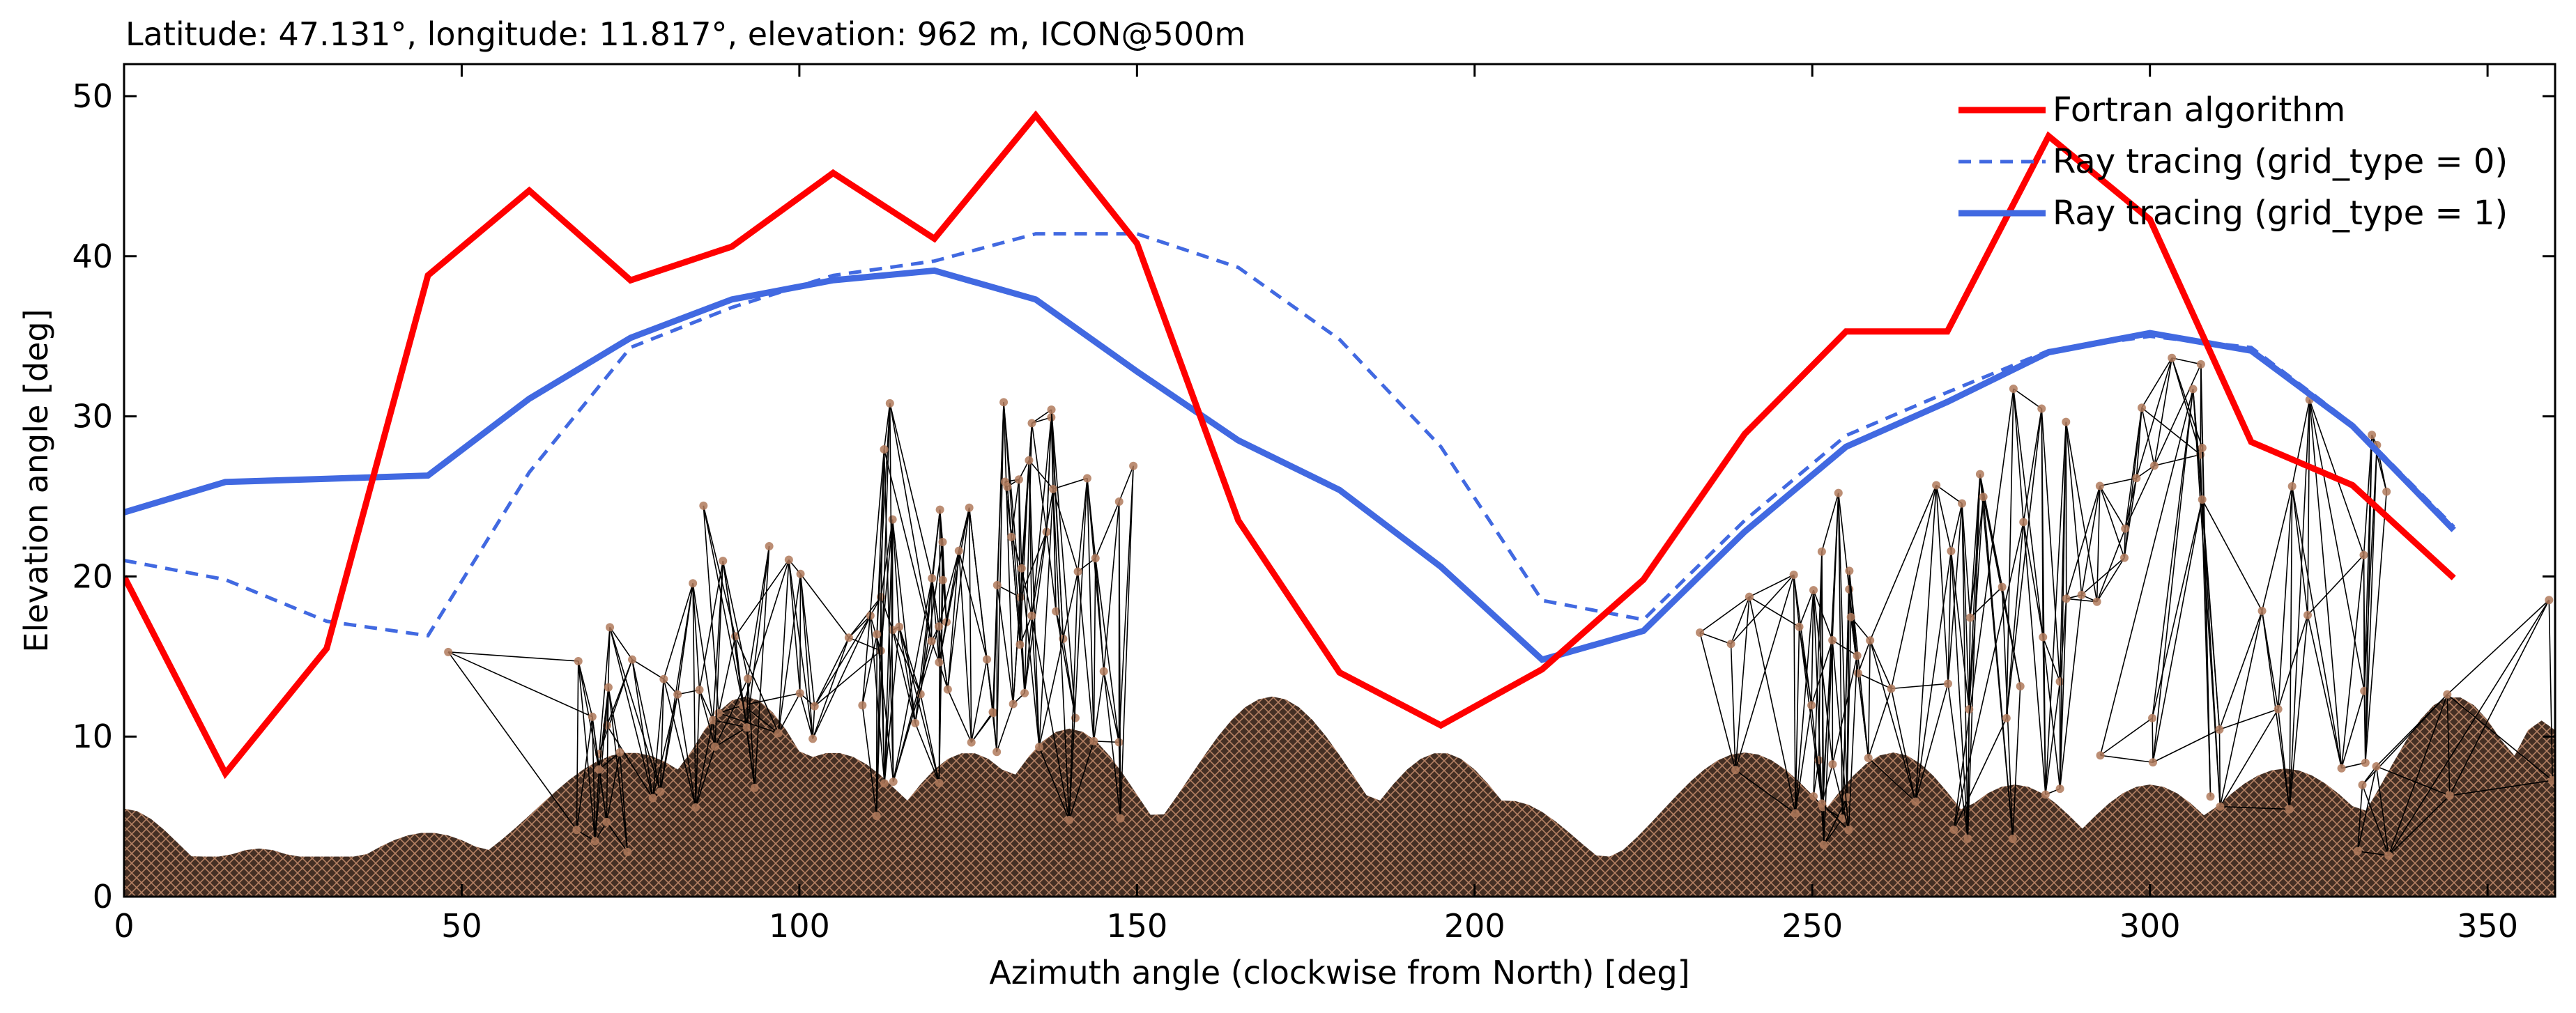 The width and height of the screenshot is (2576, 1013). Describe the element at coordinates (92, 737) in the screenshot. I see `y-tick-label: 10` at that location.